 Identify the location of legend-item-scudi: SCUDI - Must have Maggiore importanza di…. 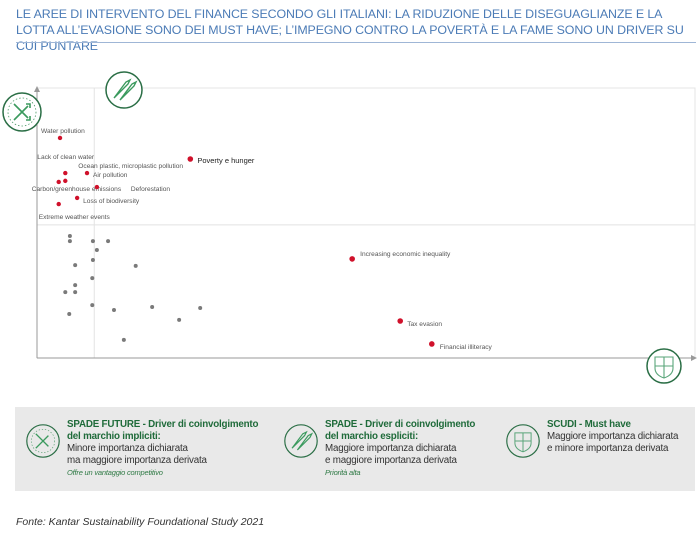
(599, 439).